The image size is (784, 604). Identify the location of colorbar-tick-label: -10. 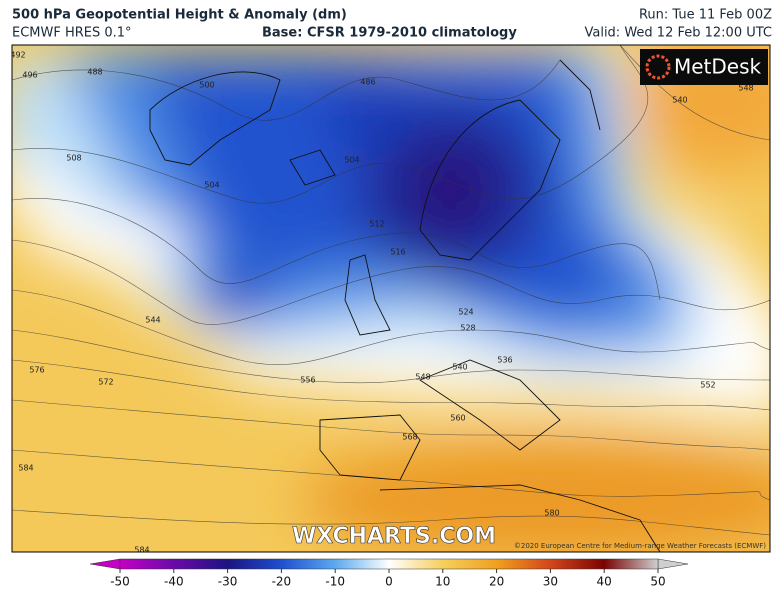
(335, 582).